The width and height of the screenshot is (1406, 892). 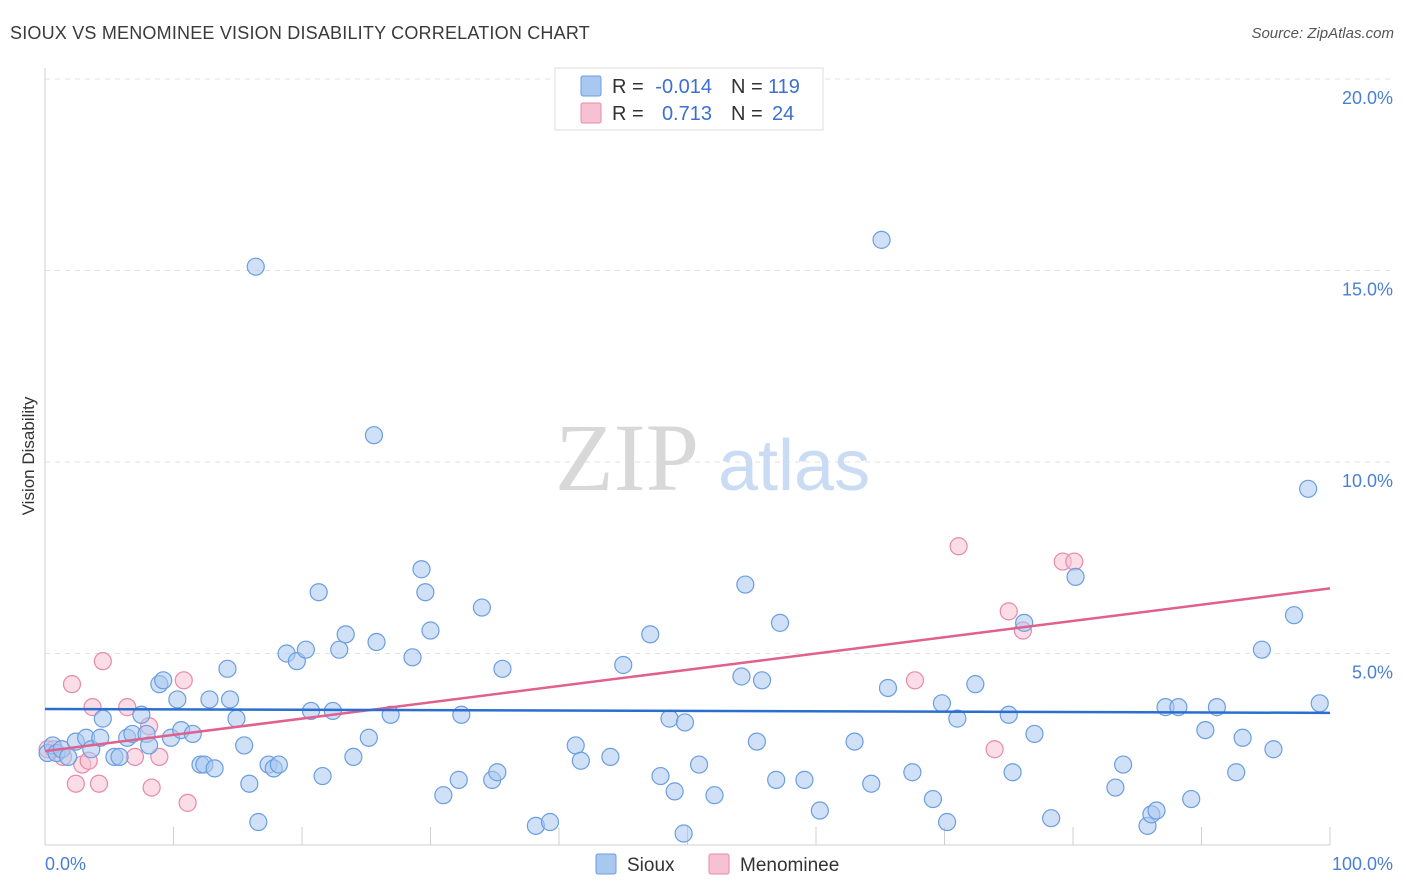 What do you see at coordinates (628, 114) in the screenshot?
I see `legend-r-label-menominee: R =` at bounding box center [628, 114].